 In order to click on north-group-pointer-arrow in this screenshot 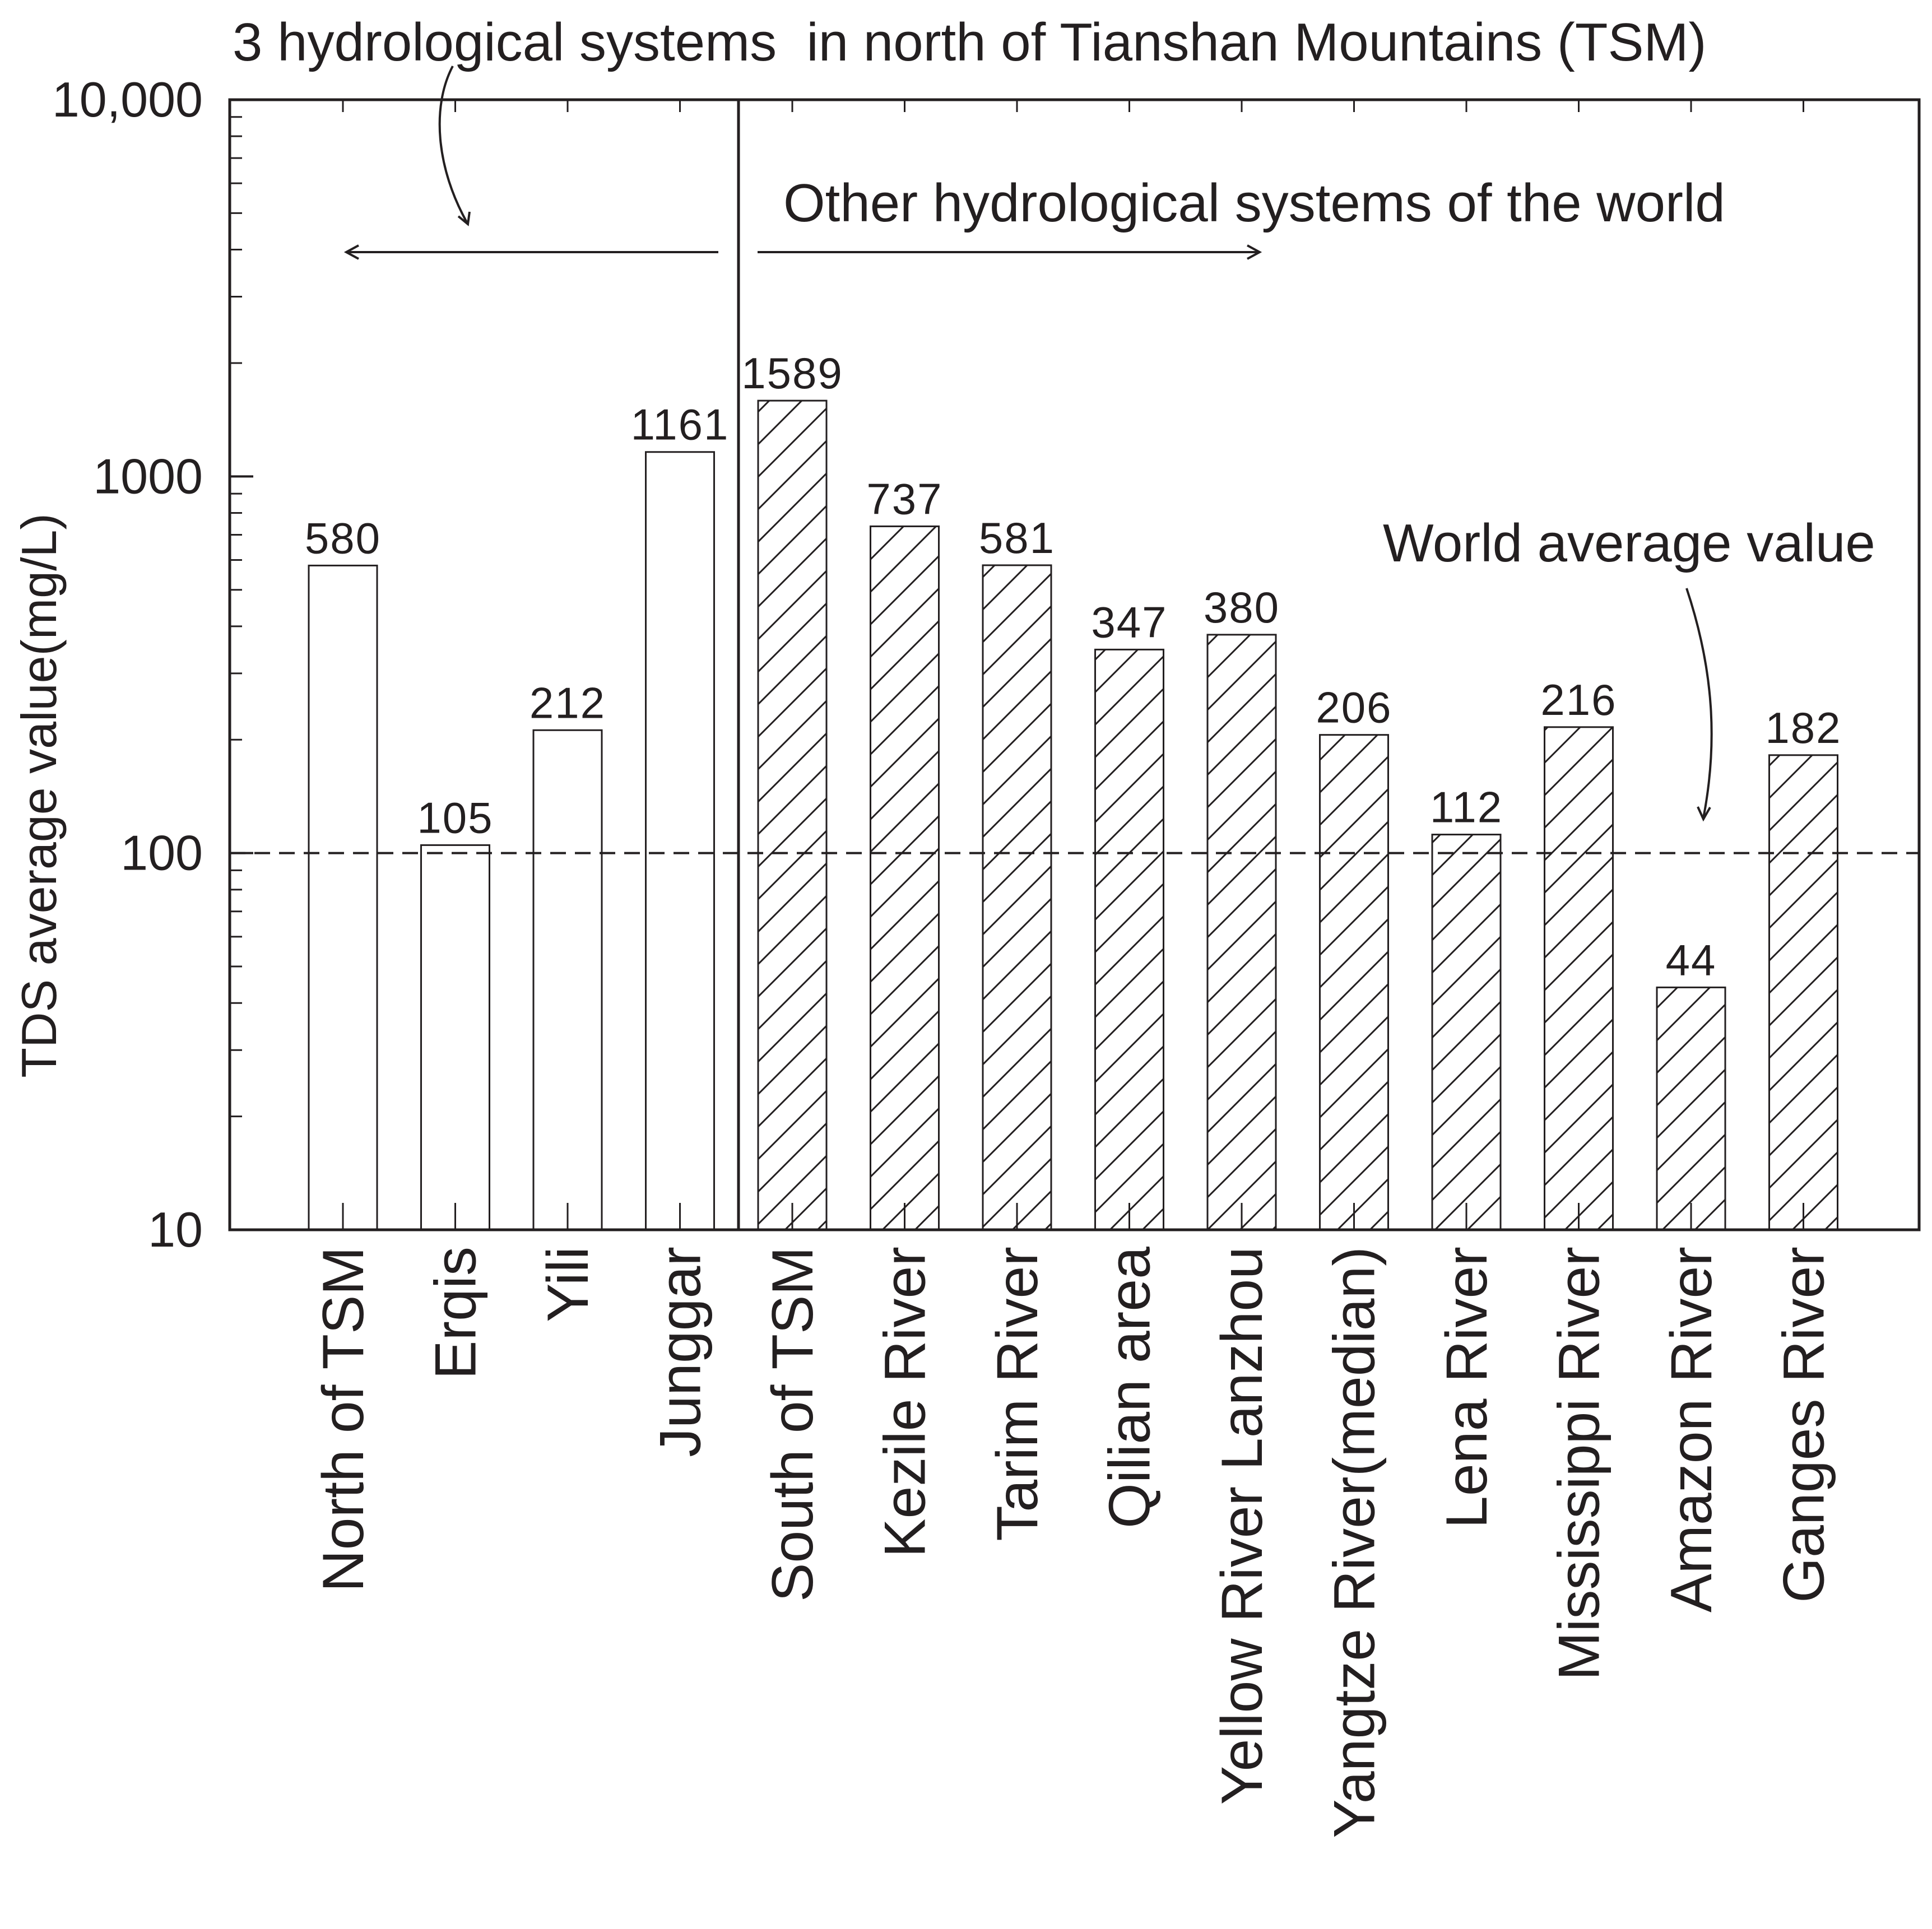, I will do `click(454, 146)`.